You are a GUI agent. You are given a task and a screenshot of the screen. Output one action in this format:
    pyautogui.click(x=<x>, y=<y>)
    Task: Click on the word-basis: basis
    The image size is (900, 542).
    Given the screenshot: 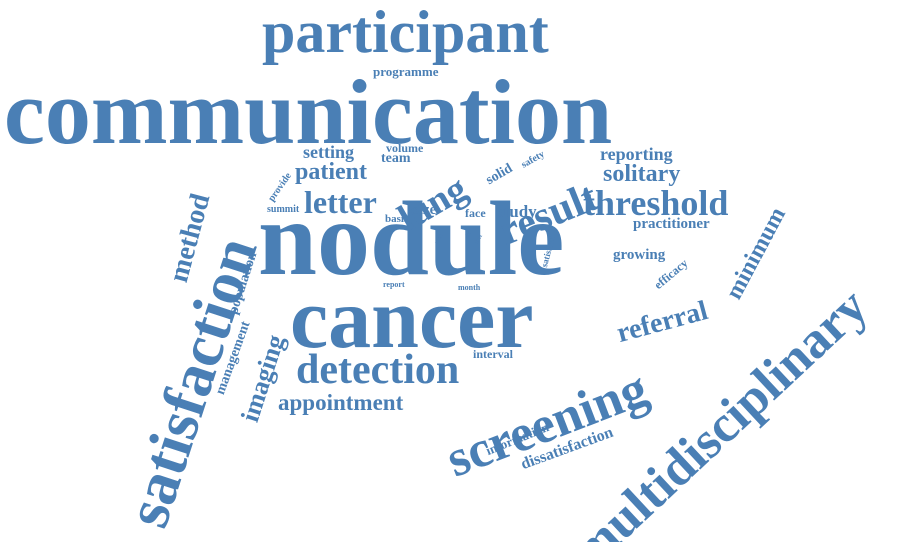 What is the action you would take?
    pyautogui.click(x=397, y=219)
    